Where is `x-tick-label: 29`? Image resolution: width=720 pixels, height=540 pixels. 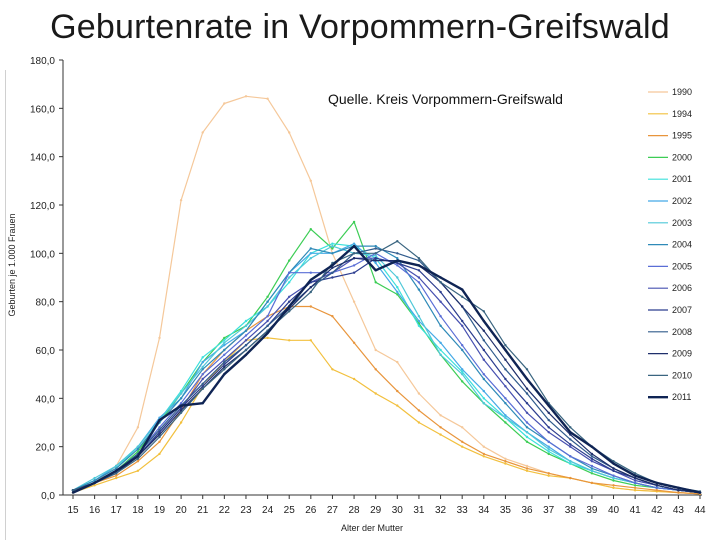 x-tick-label: 29 is located at coordinates (376, 510).